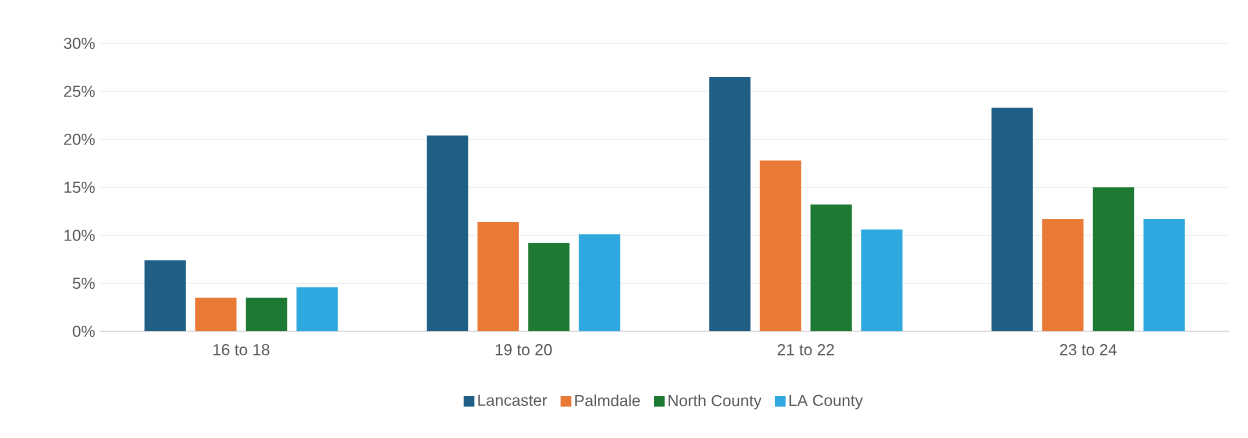 The image size is (1248, 438). I want to click on x-tick-label: 16 to 18, so click(241, 350).